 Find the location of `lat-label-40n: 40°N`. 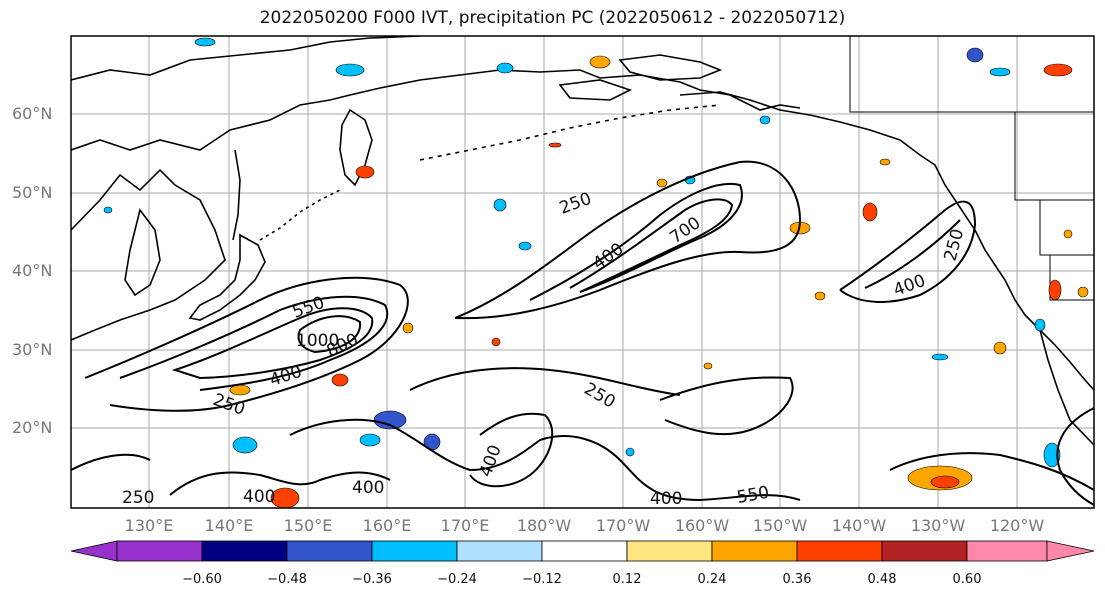

lat-label-40n: 40°N is located at coordinates (32, 270).